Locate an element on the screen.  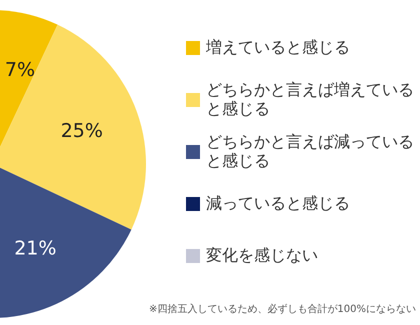
legend-label: 増えていると感じる is located at coordinates (277, 46).